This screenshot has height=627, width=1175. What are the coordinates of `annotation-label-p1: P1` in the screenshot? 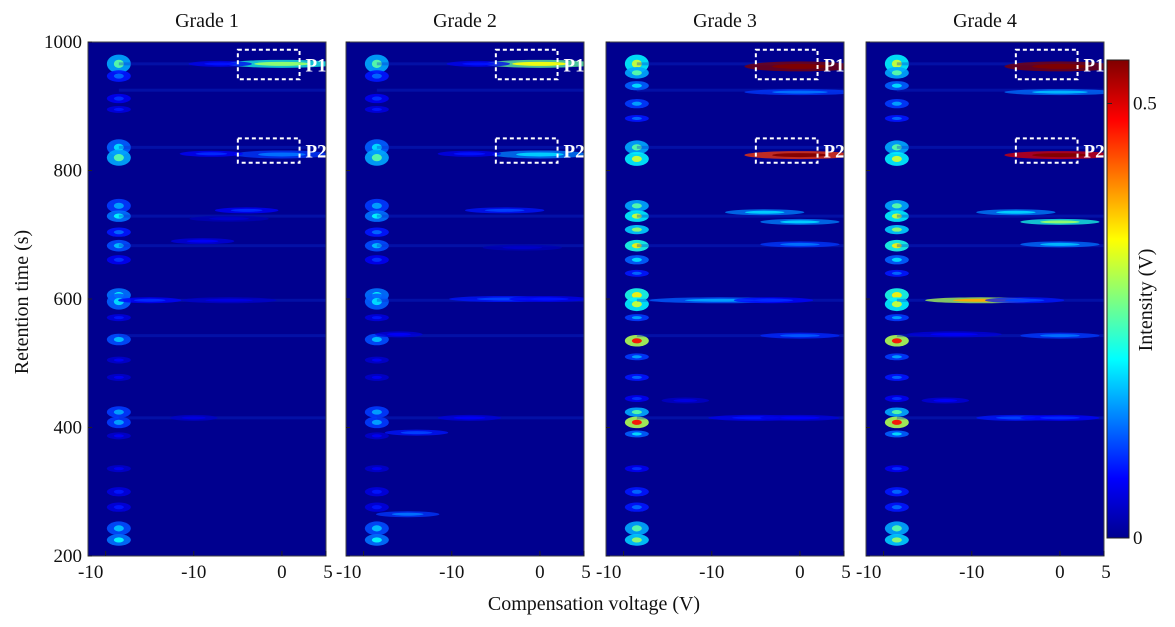 It's located at (316, 65).